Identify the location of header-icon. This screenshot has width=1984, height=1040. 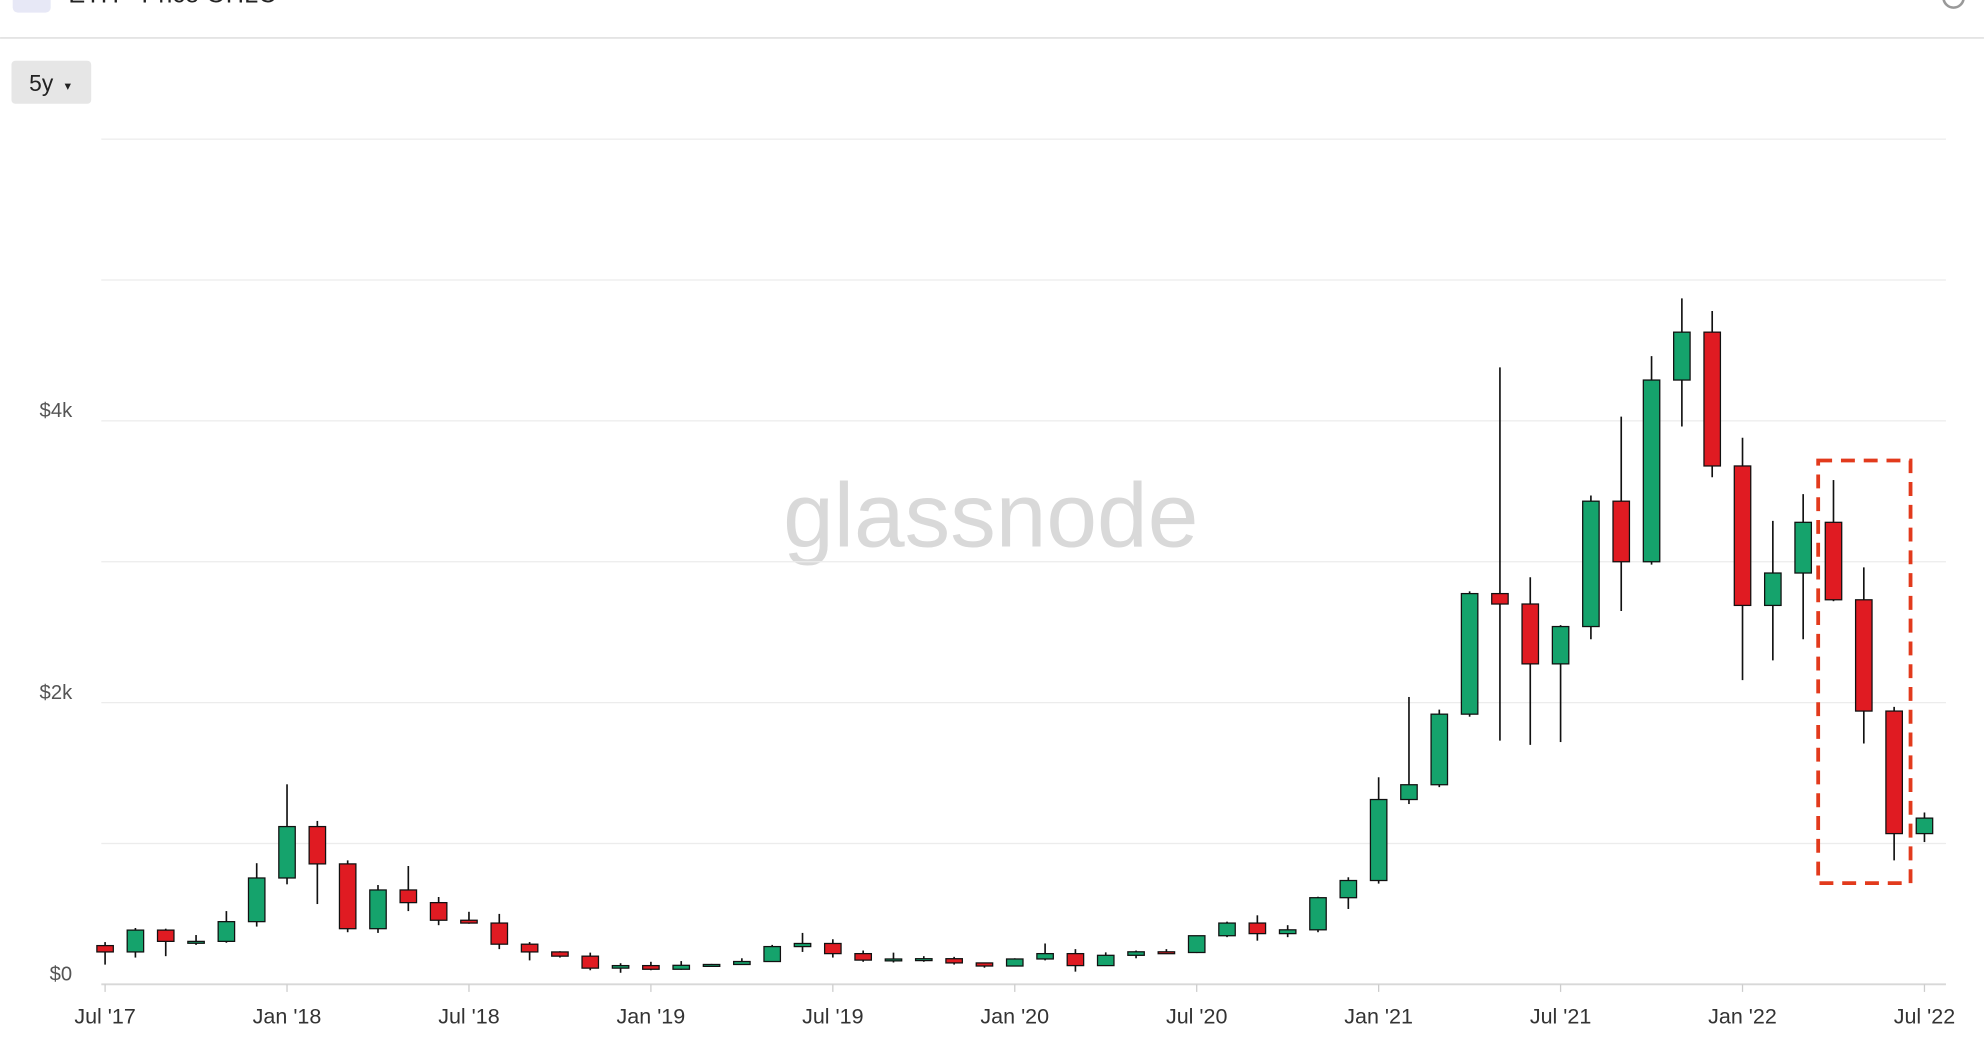
(31, 6).